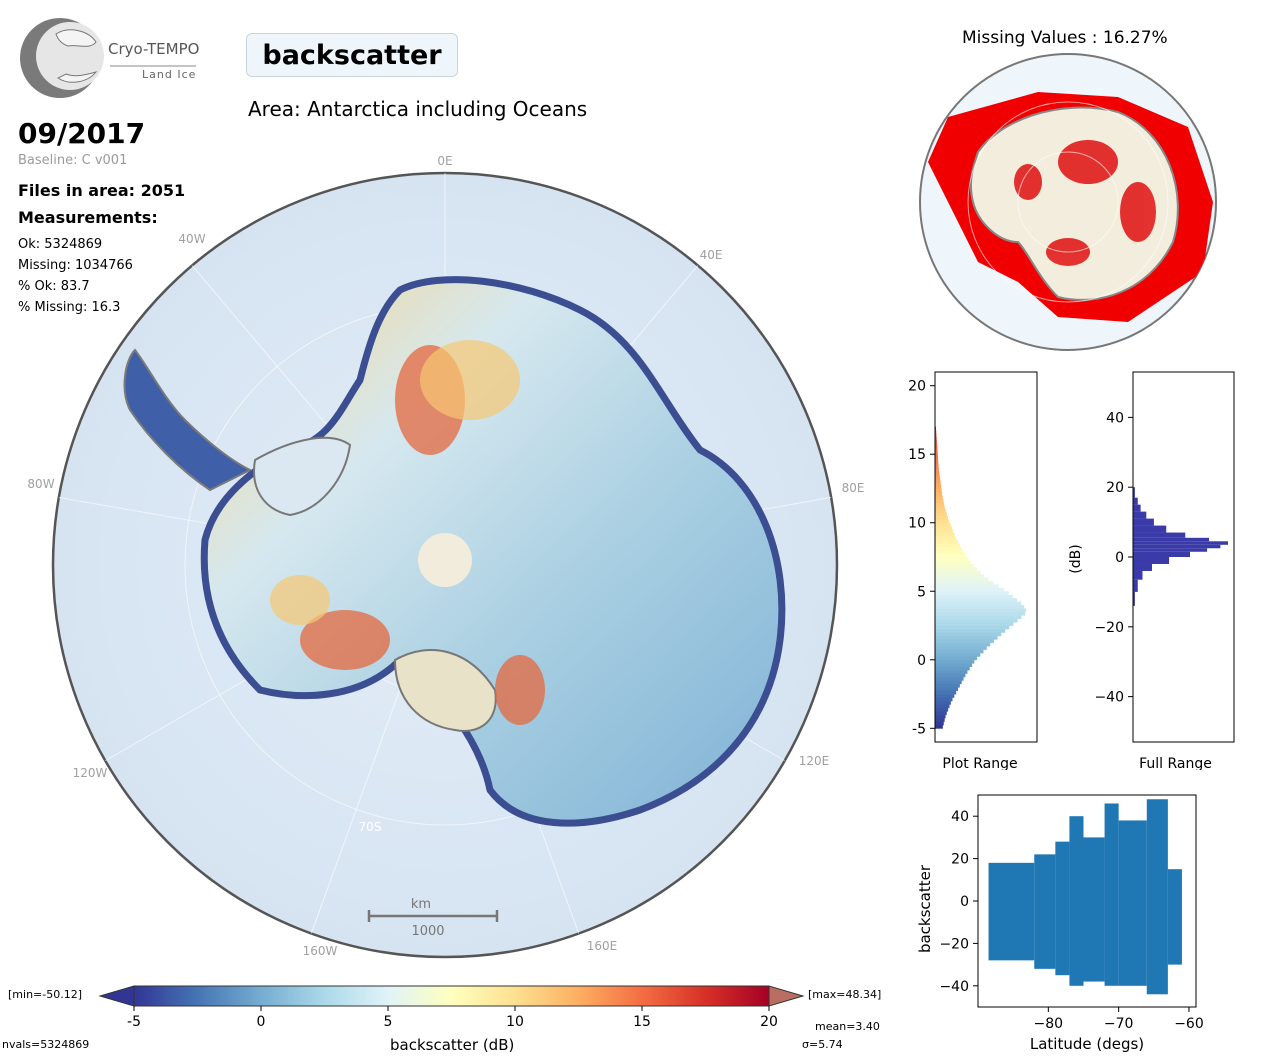 The image size is (1272, 1060). Describe the element at coordinates (116, 996) in the screenshot. I see `colorbar-extend-min` at that location.